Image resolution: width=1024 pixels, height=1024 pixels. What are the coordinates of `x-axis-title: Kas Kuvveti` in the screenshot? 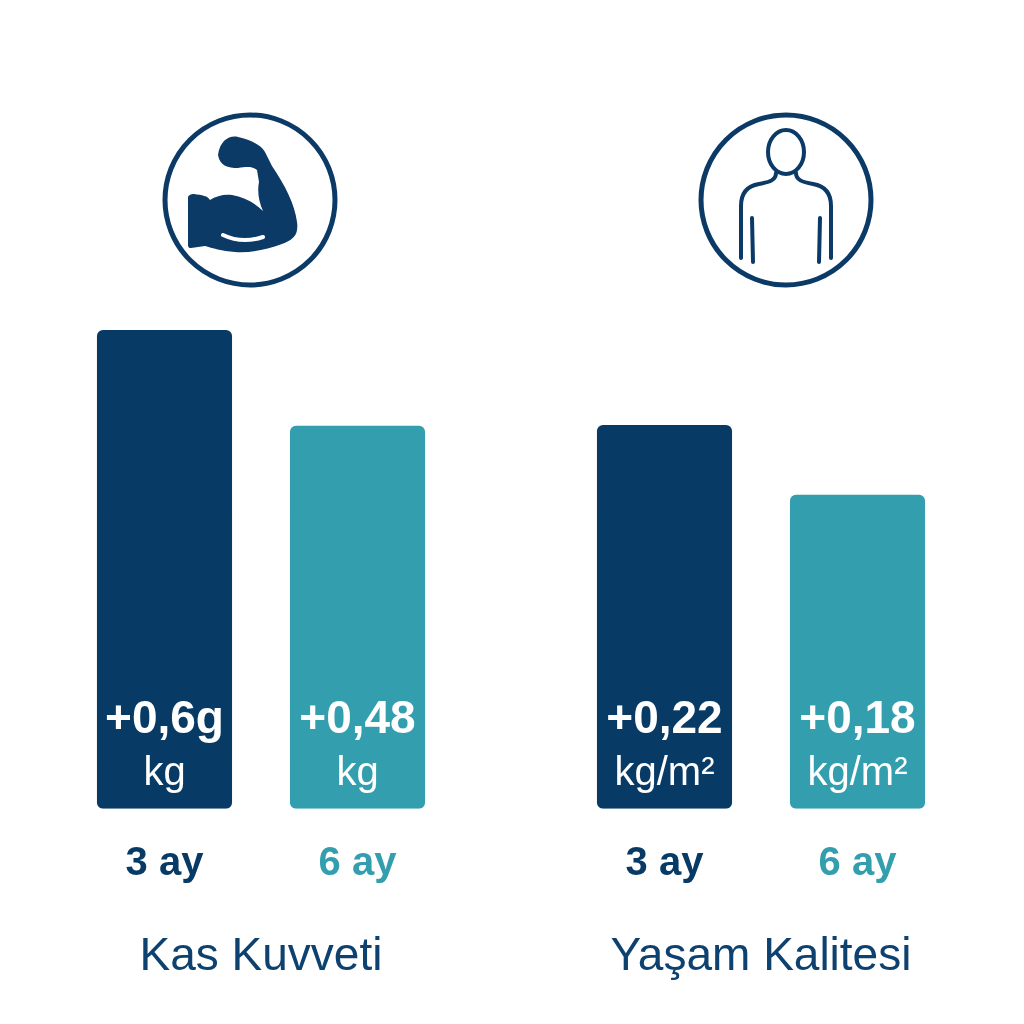 It's located at (261, 954).